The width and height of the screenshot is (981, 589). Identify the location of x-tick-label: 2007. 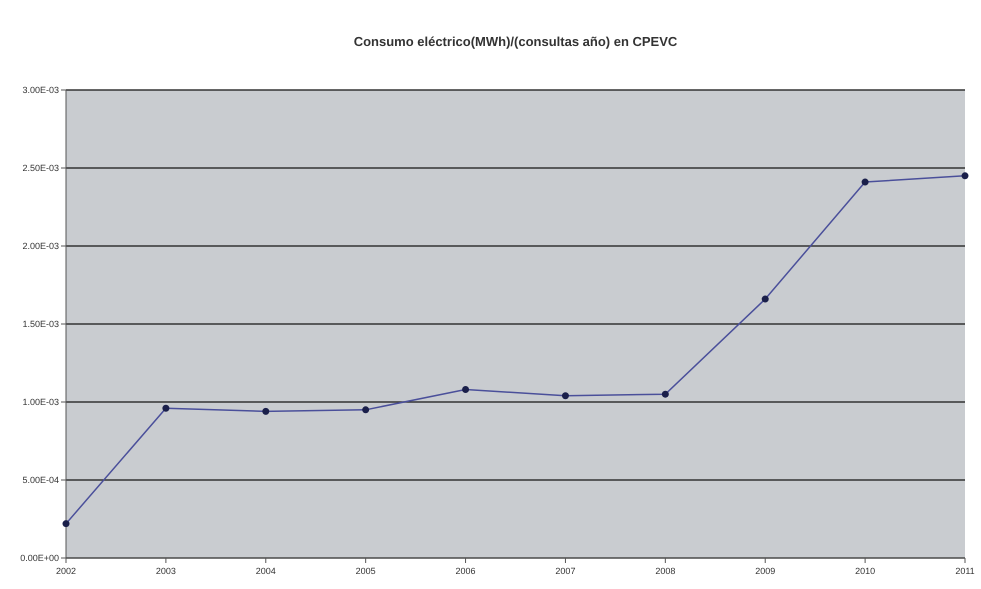
(565, 571).